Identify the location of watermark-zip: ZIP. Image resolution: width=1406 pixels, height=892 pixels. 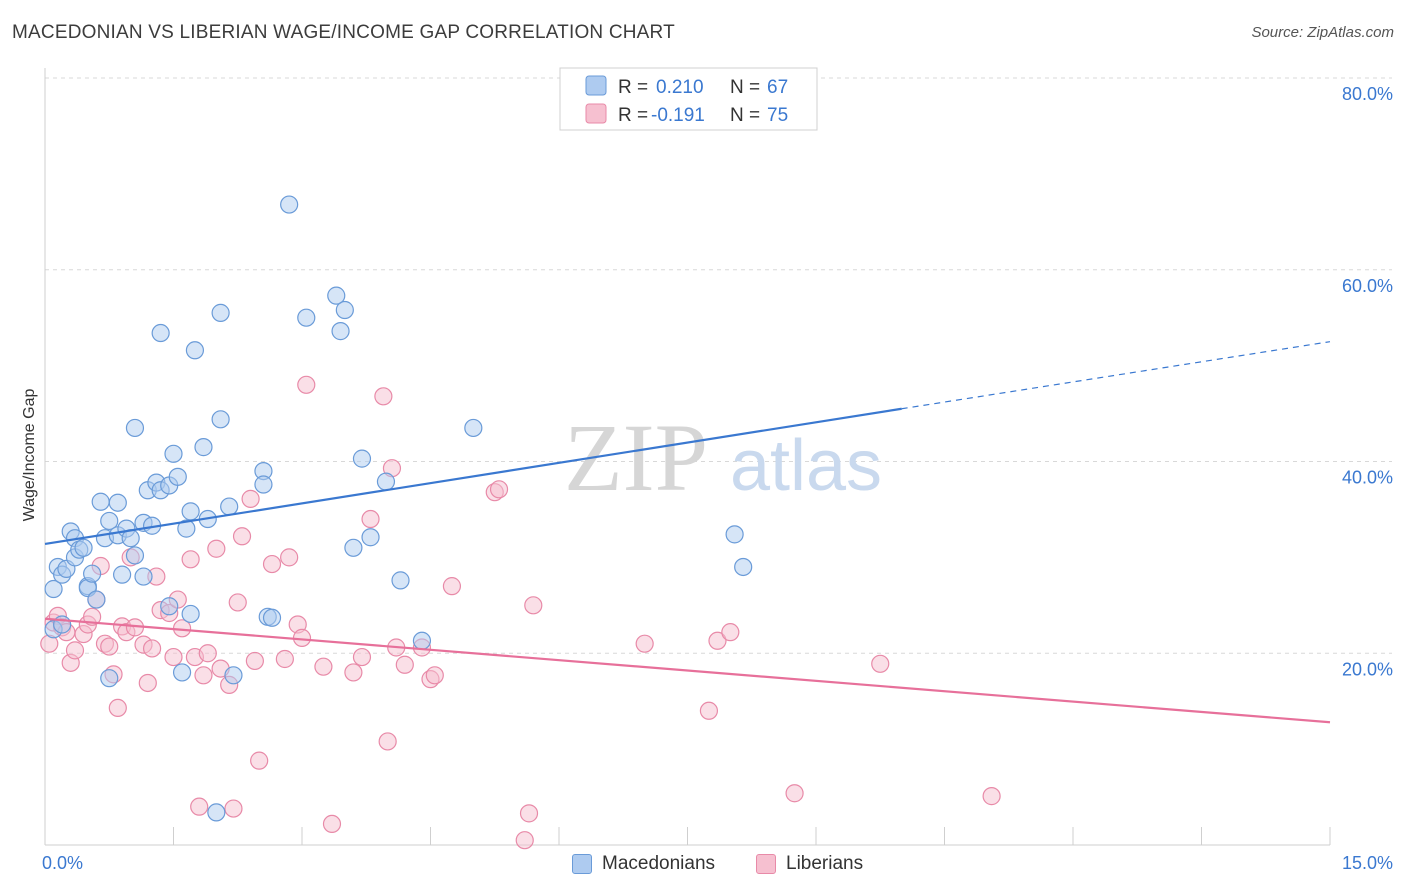
(636, 457).